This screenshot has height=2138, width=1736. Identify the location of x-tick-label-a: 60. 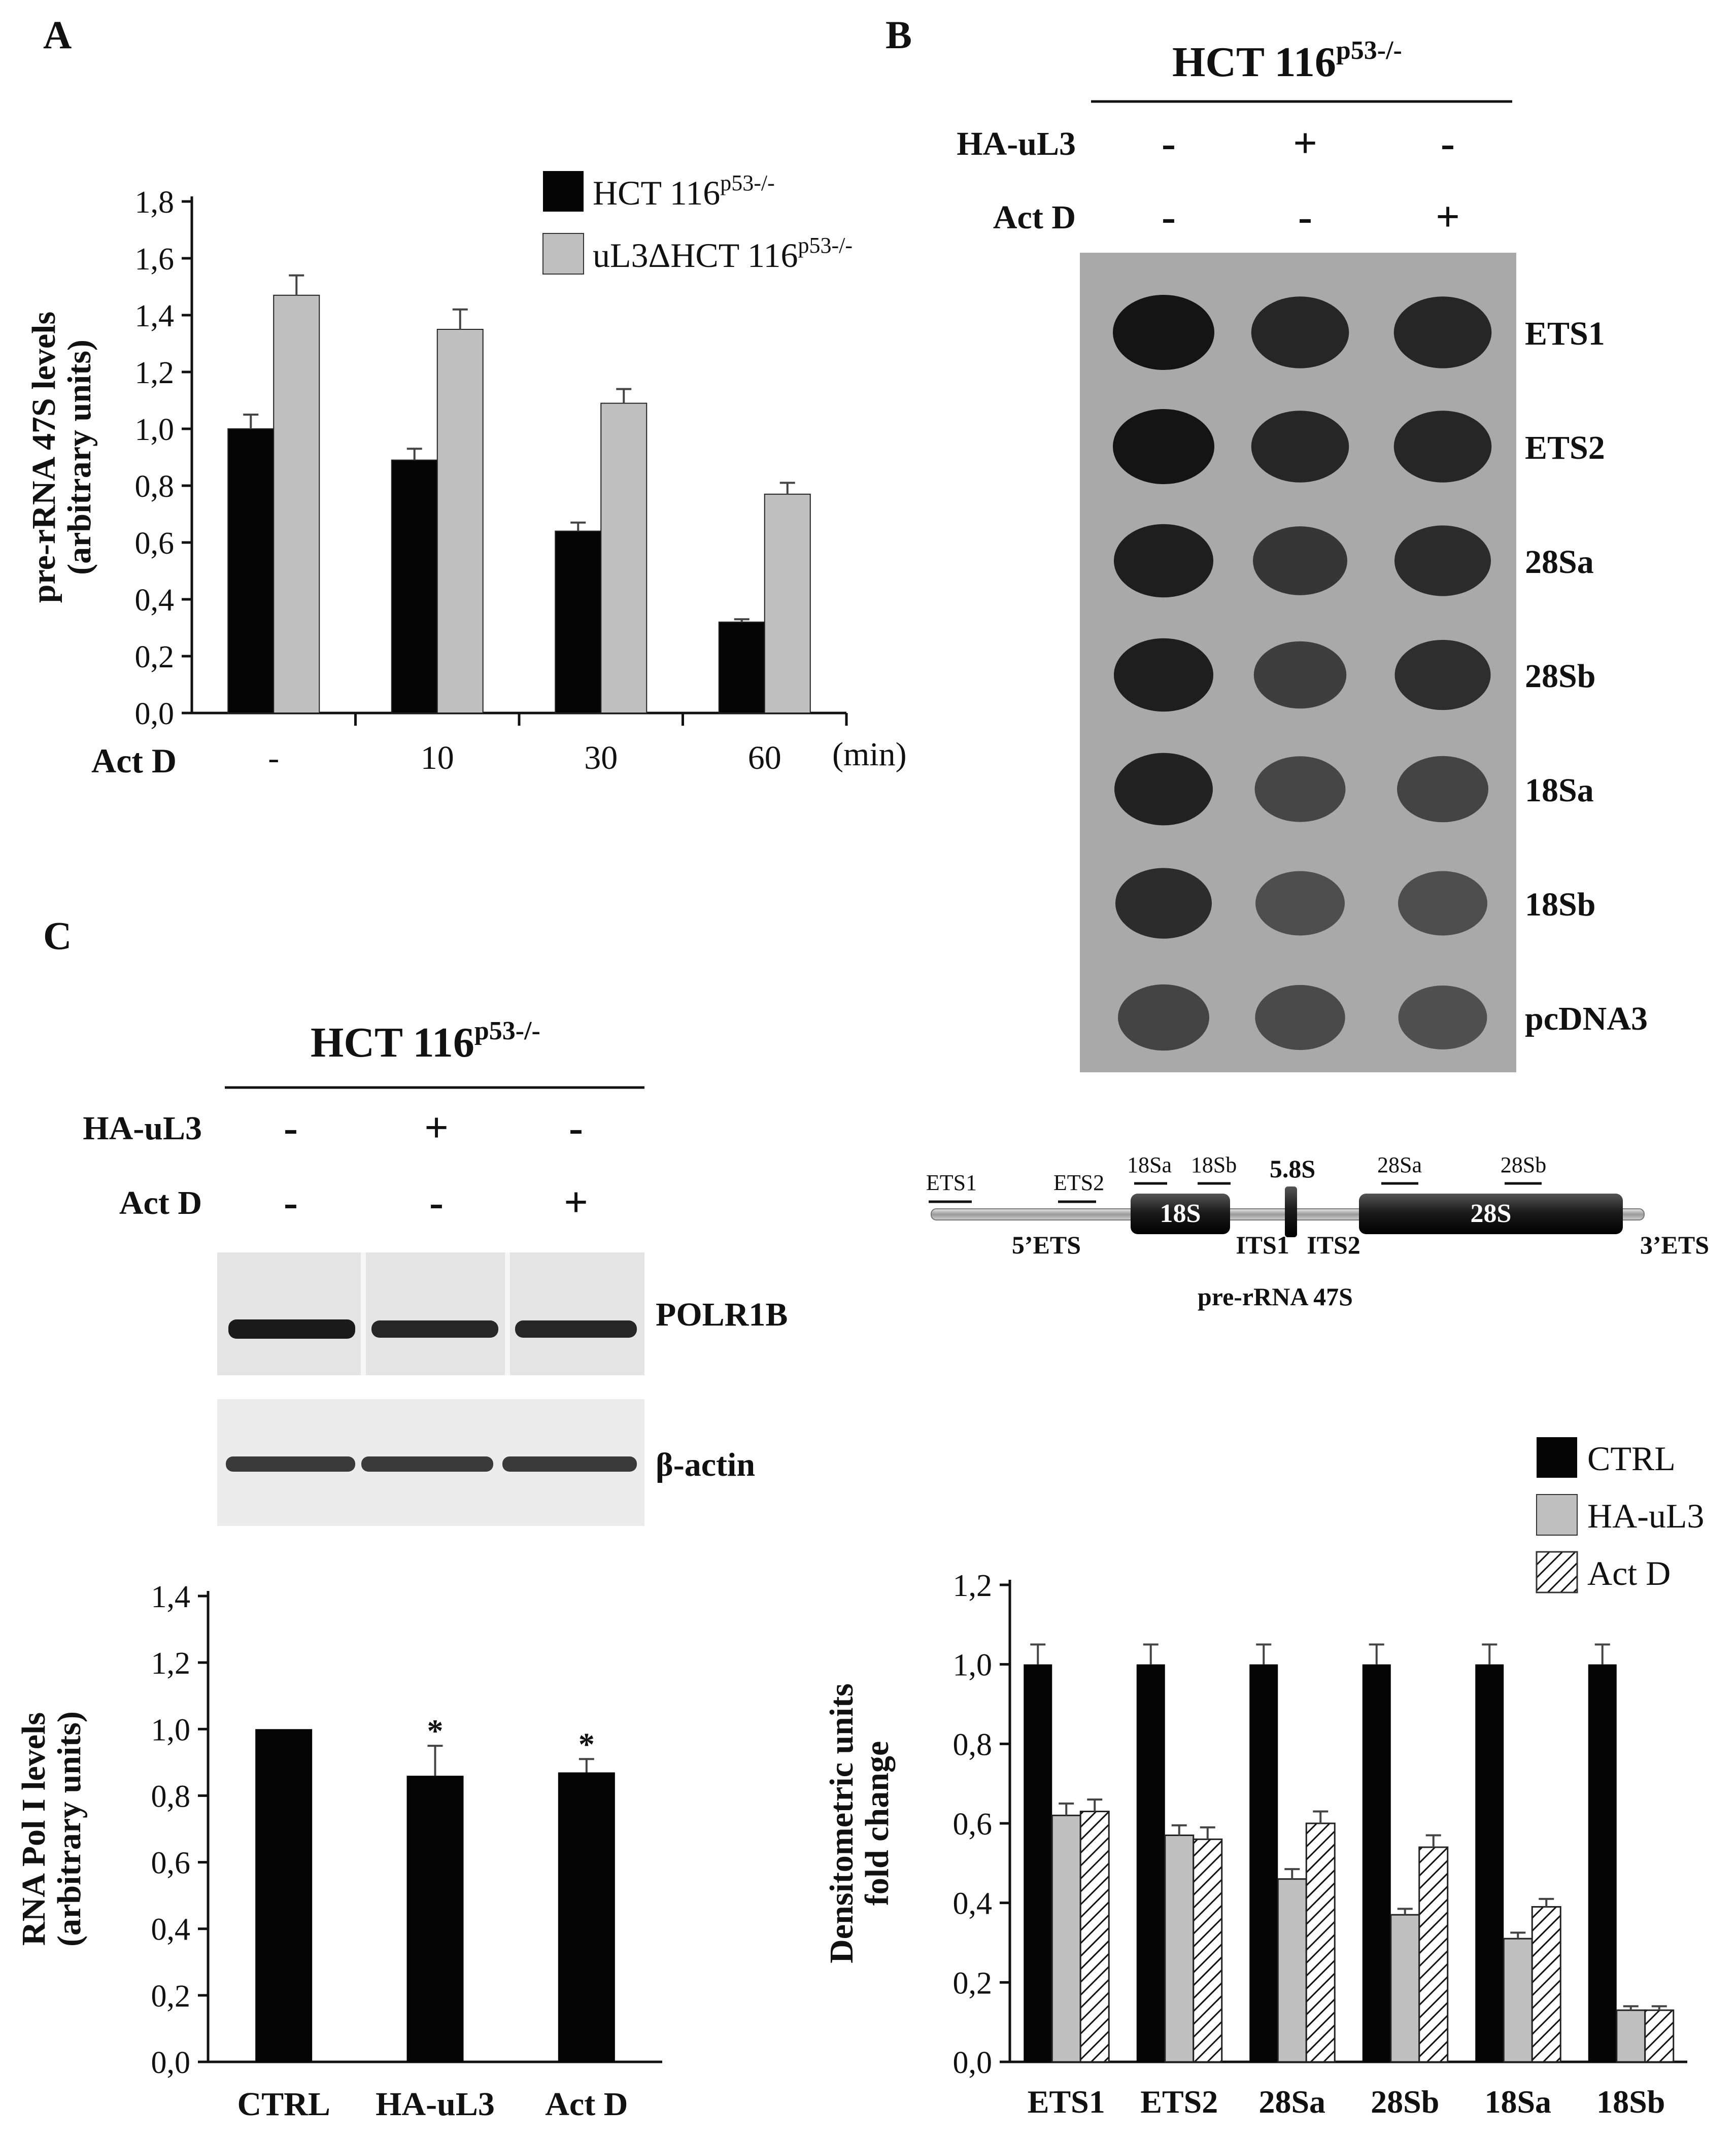
(764, 758).